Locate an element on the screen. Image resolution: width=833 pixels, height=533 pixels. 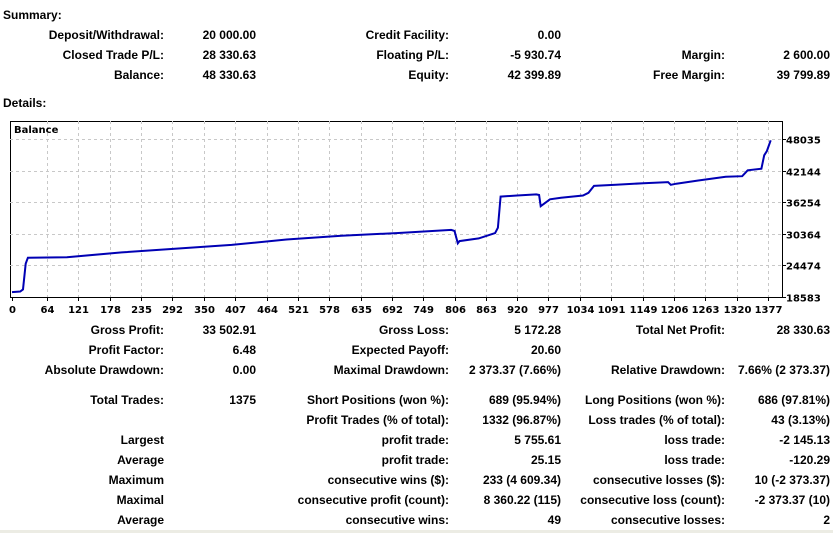
stat-label: Short Positions (won %): is located at coordinates (378, 400).